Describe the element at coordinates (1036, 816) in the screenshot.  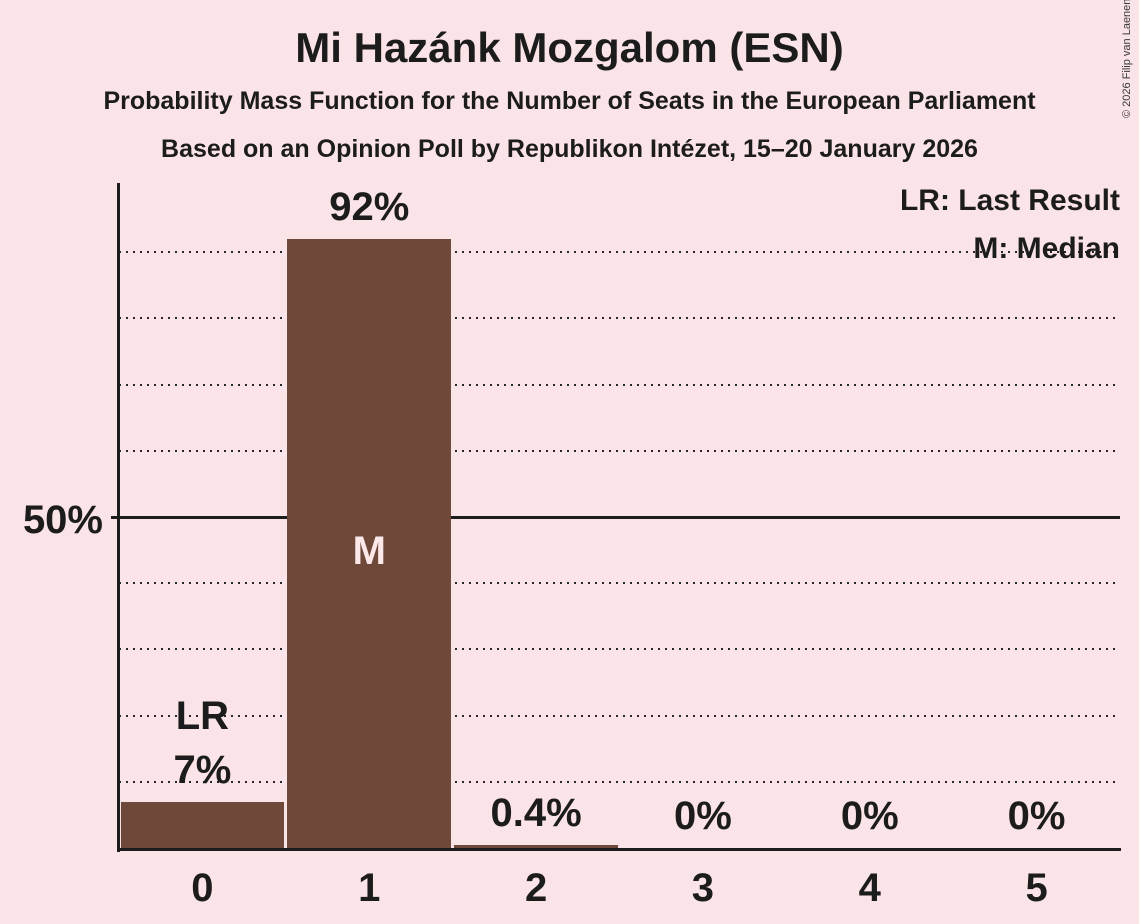
I see `value-label-seats-5: 0%` at that location.